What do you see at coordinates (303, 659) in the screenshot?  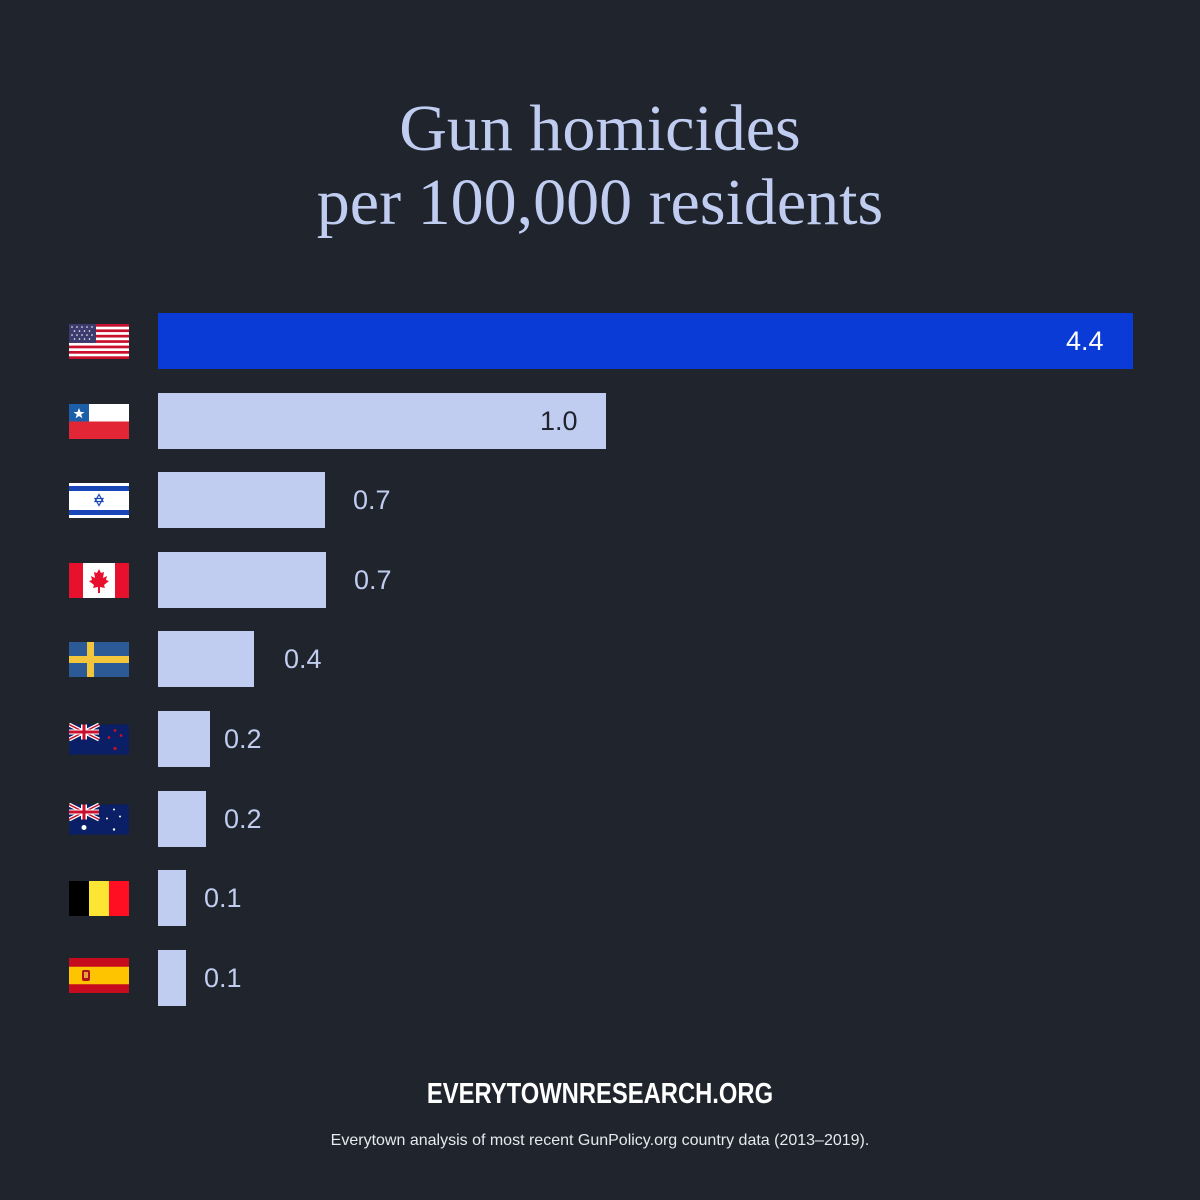 I see `value-label-sweden: 0.4` at bounding box center [303, 659].